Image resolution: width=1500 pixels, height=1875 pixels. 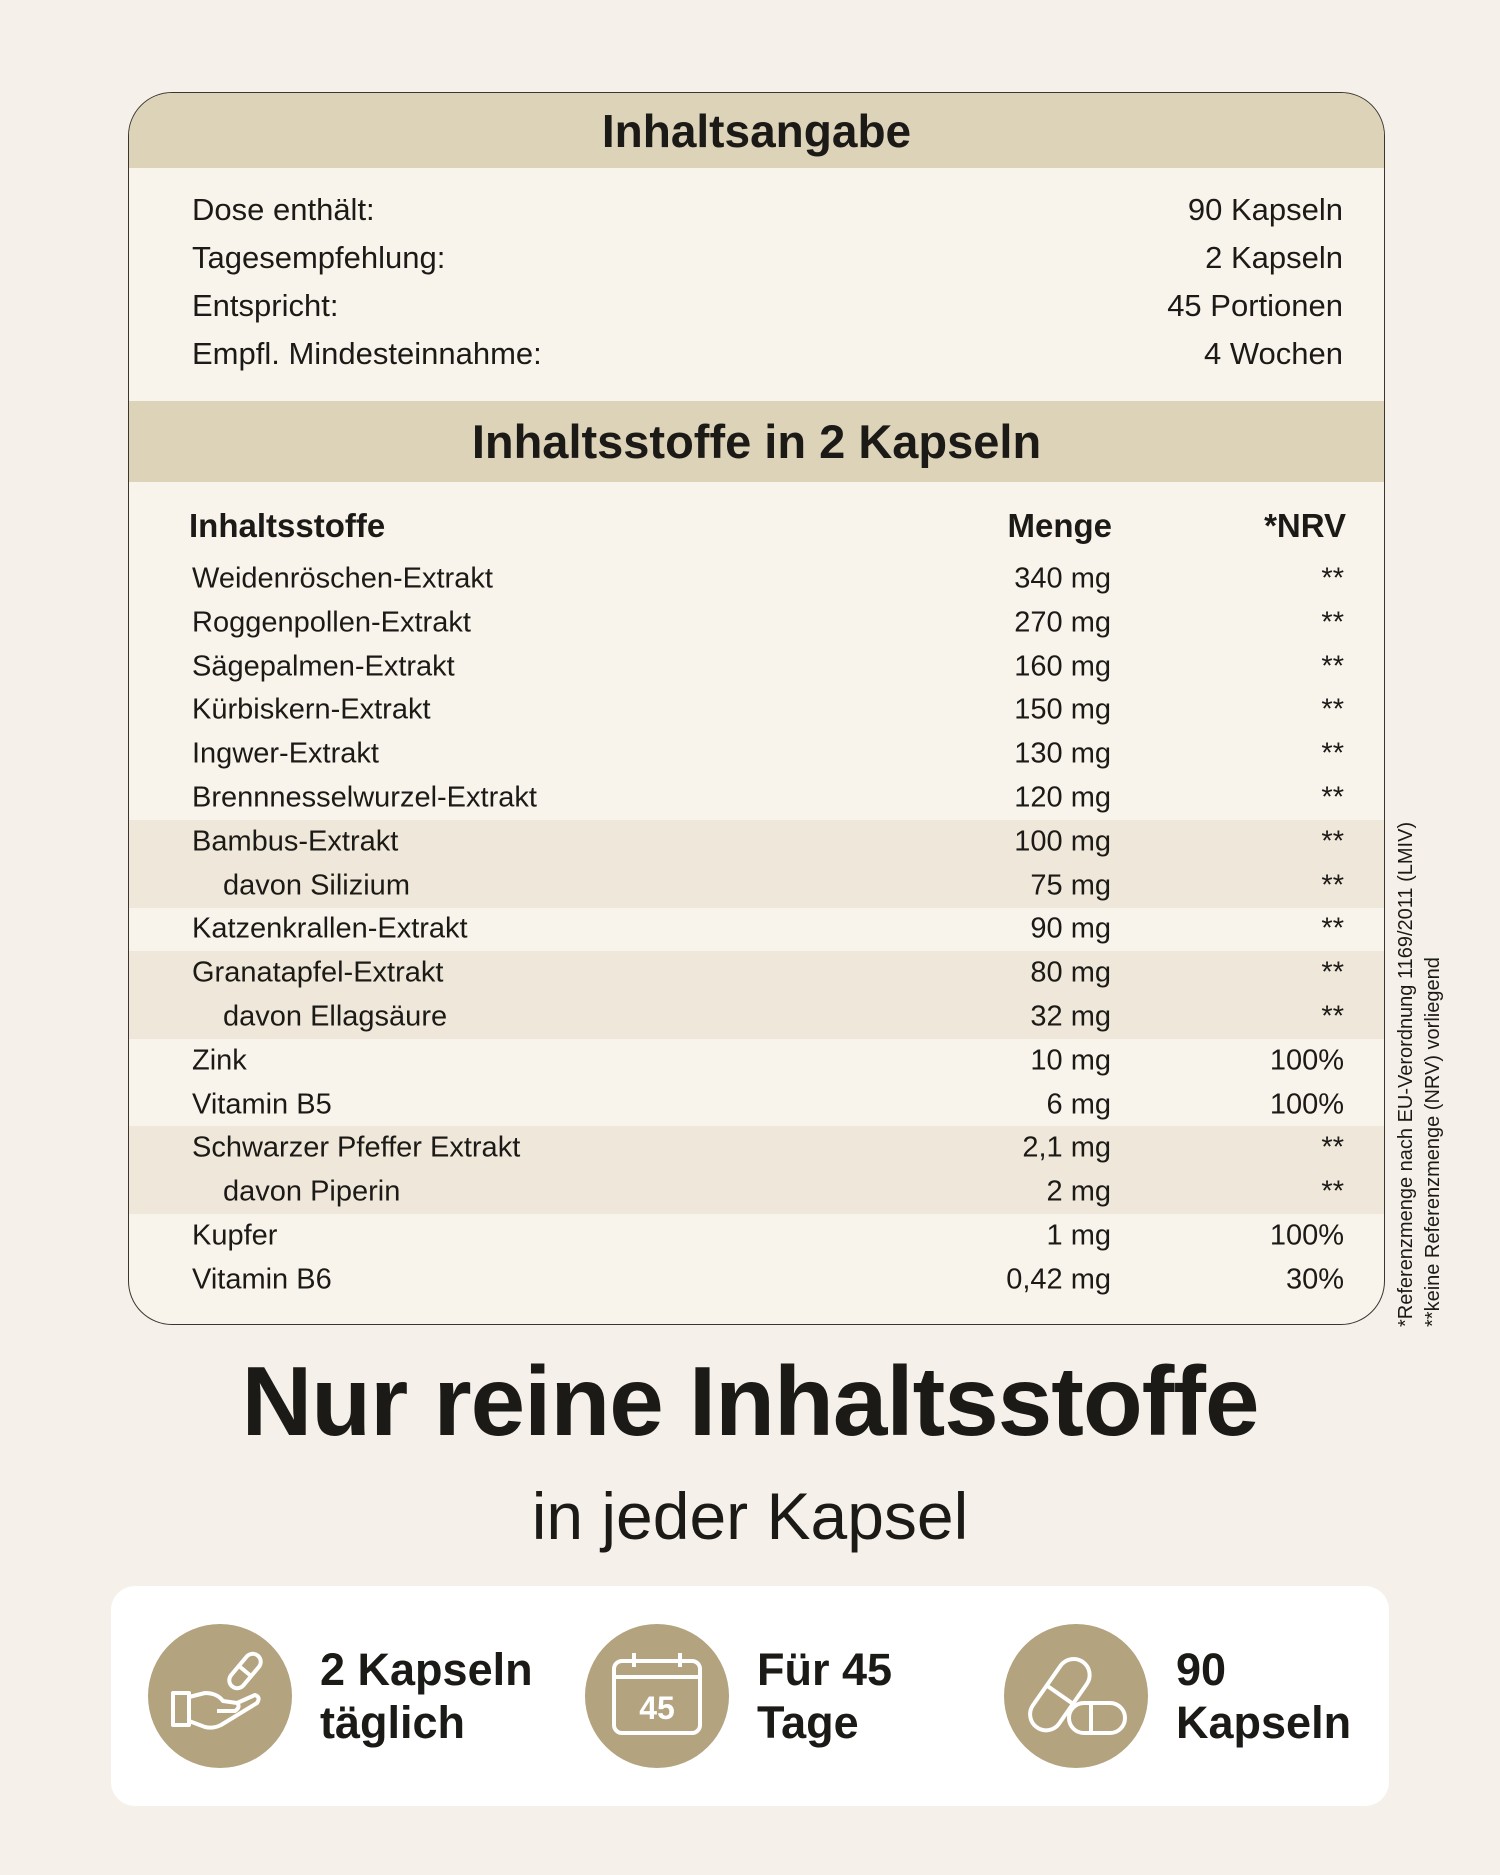 I want to click on ingredient-amount: 6 mg, so click(x=1078, y=1104).